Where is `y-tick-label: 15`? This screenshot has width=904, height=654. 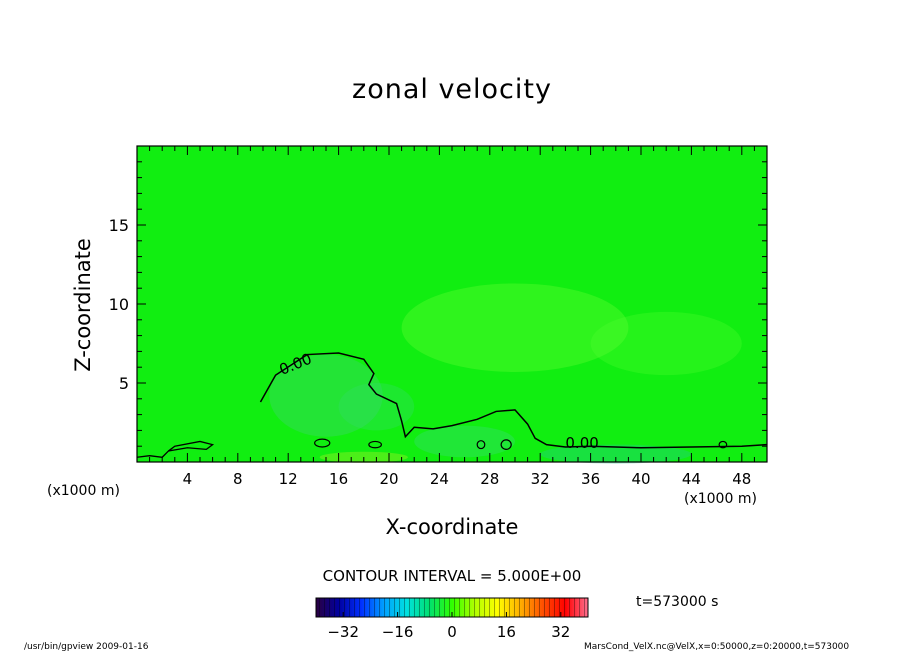 y-tick-label: 15 is located at coordinates (119, 225).